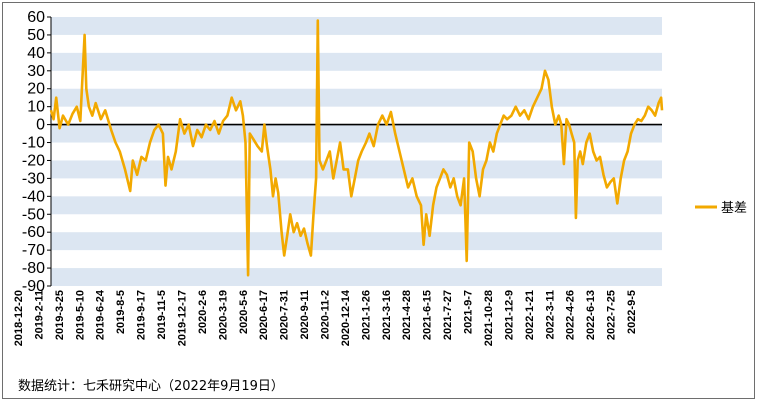  I want to click on x-tick-label: 2020-12-14, so click(346, 317).